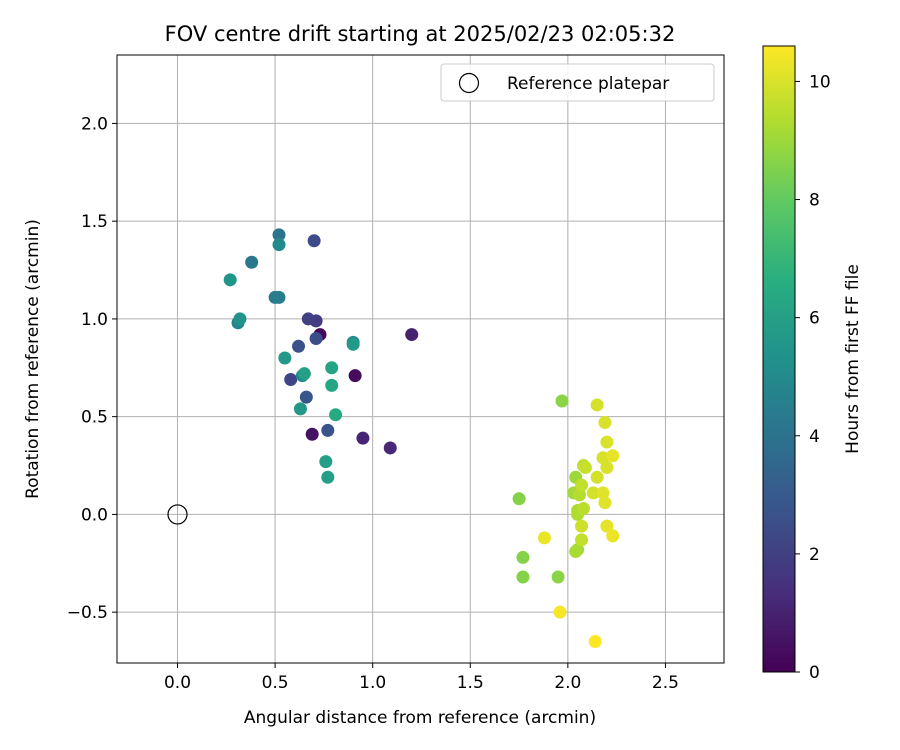  I want to click on x-tick-label: 1.0, so click(372, 683).